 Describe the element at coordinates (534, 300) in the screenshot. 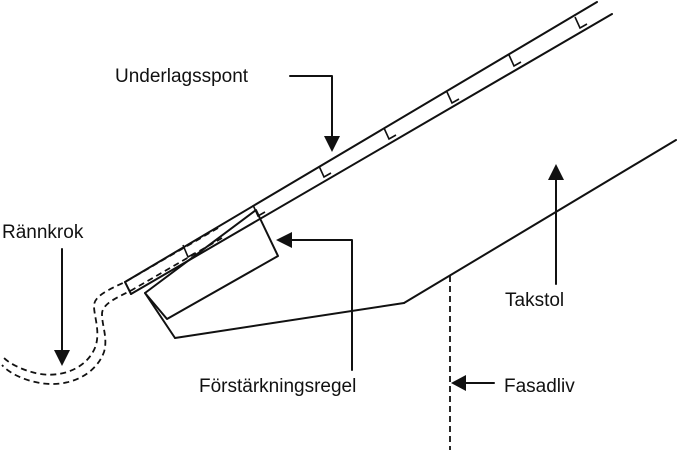

I see `label-takstol: Takstol` at that location.